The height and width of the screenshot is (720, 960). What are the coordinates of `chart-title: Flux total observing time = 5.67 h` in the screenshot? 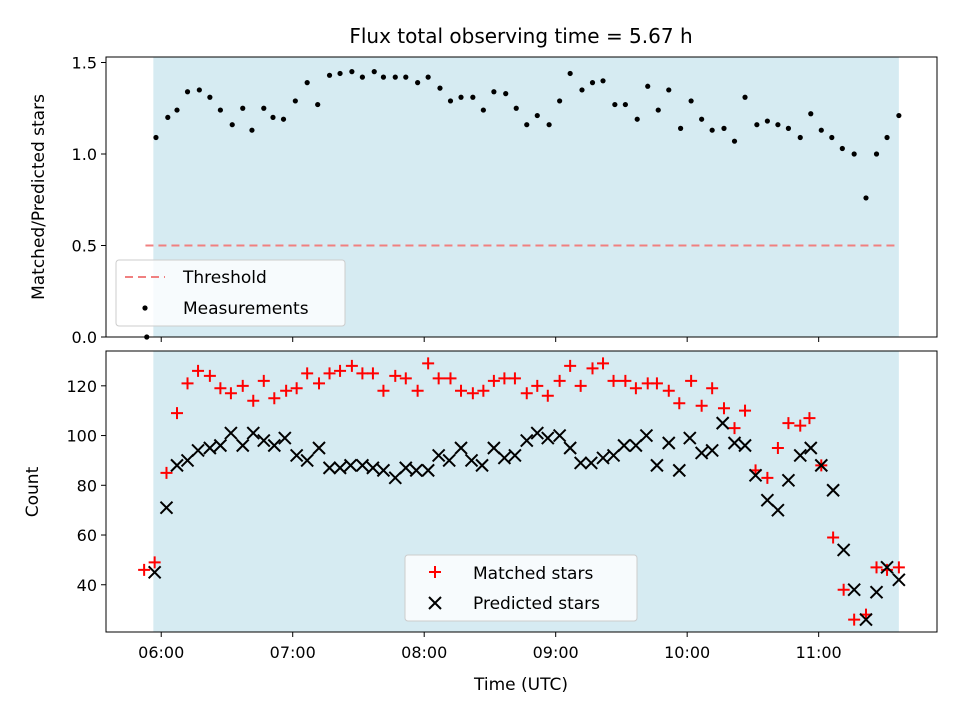 It's located at (520, 36).